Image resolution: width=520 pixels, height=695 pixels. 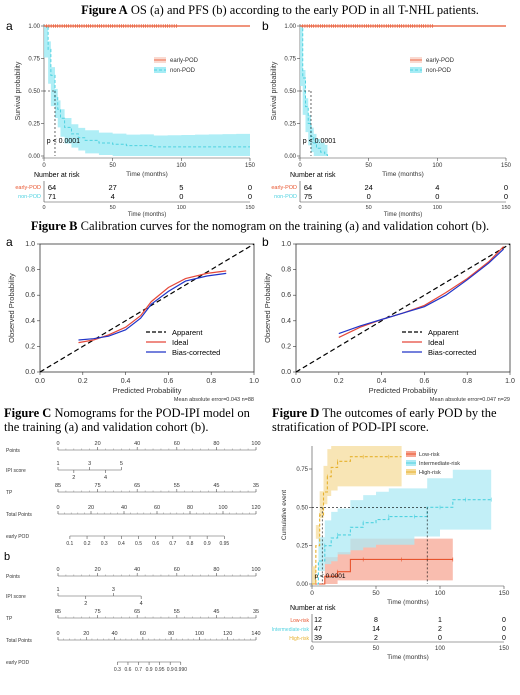 I want to click on risk-table-title: Number at risk, so click(x=313, y=608).